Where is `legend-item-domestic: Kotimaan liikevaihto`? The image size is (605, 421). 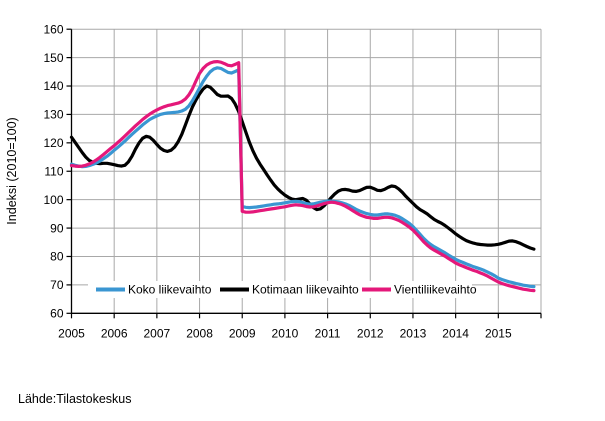 legend-item-domestic: Kotimaan liikevaihto is located at coordinates (289, 290).